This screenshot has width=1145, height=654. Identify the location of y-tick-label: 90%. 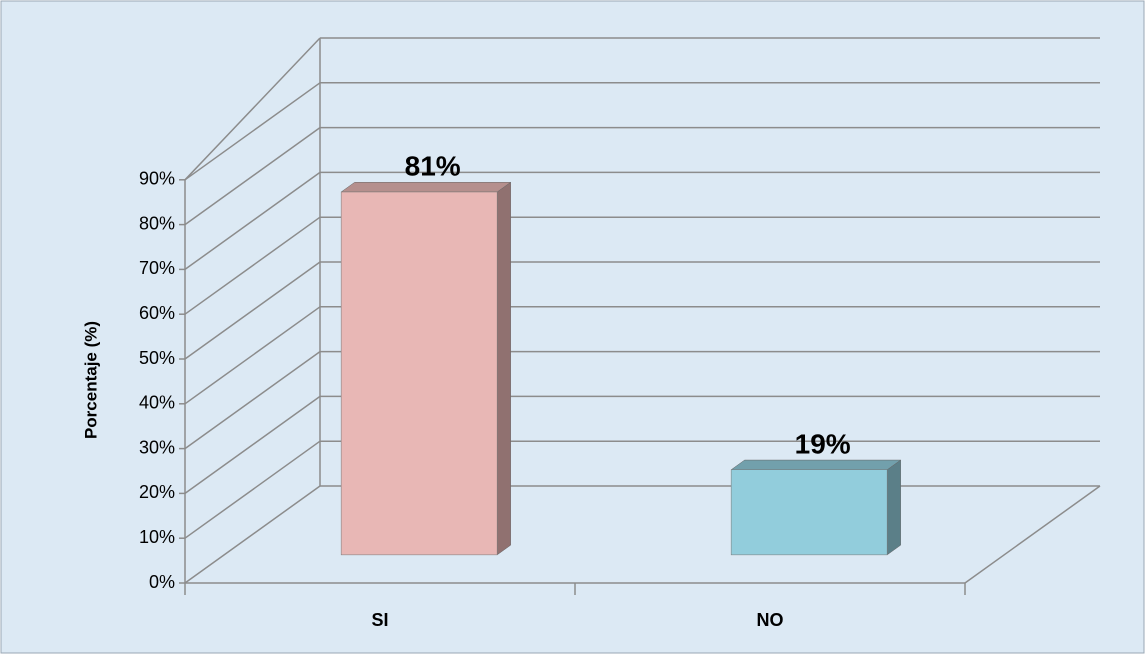
(157, 179).